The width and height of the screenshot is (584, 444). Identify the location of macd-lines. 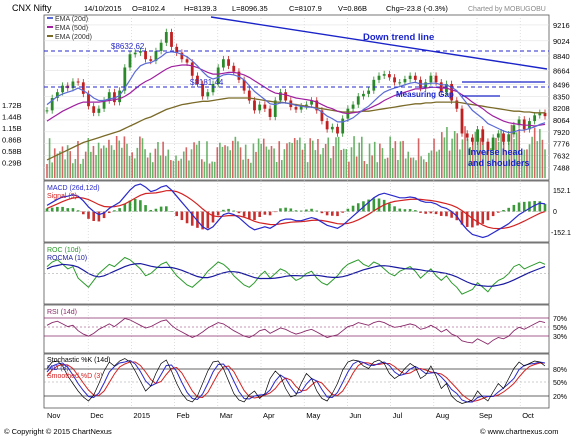
(296, 211).